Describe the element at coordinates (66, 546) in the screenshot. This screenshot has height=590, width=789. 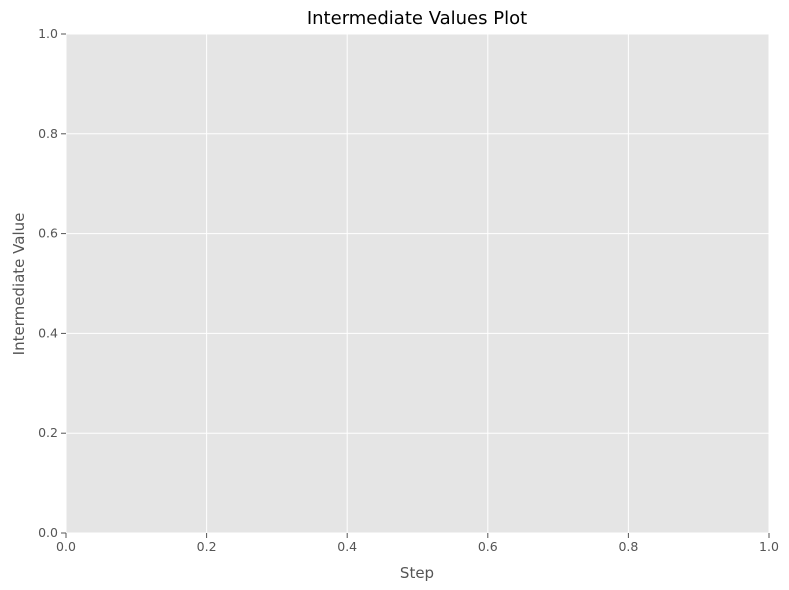
I see `x-tick-label: 0.0` at that location.